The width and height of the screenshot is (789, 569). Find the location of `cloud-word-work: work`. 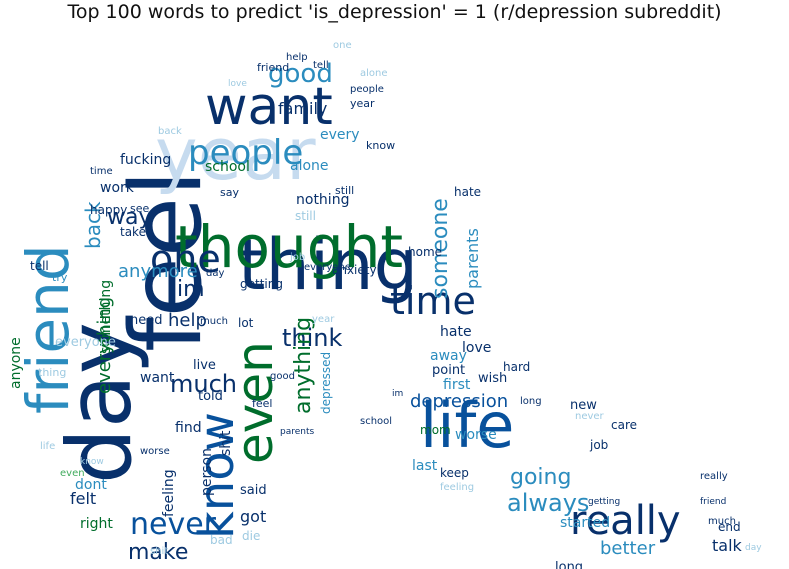

cloud-word-work: work is located at coordinates (117, 188).